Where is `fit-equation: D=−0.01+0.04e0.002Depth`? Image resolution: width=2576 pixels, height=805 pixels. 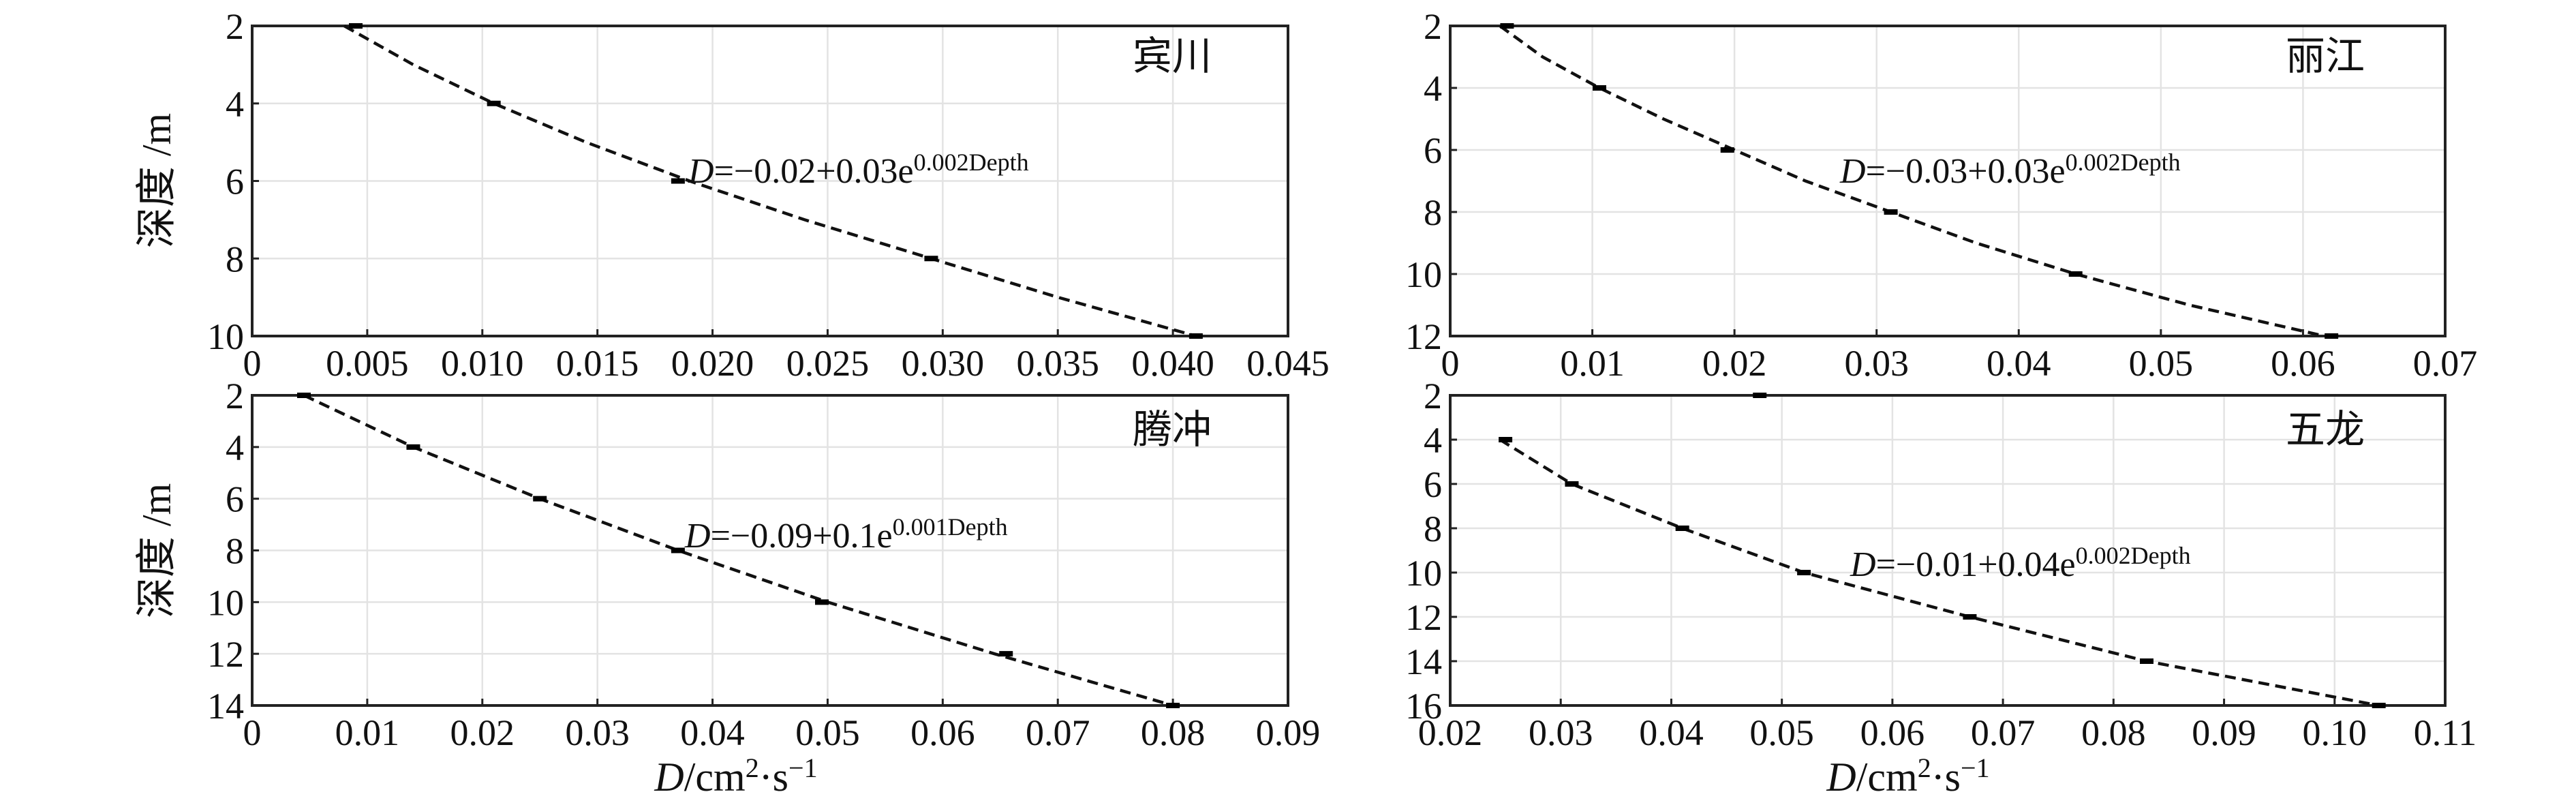
fit-equation: D=−0.01+0.04e0.002Depth is located at coordinates (2021, 563).